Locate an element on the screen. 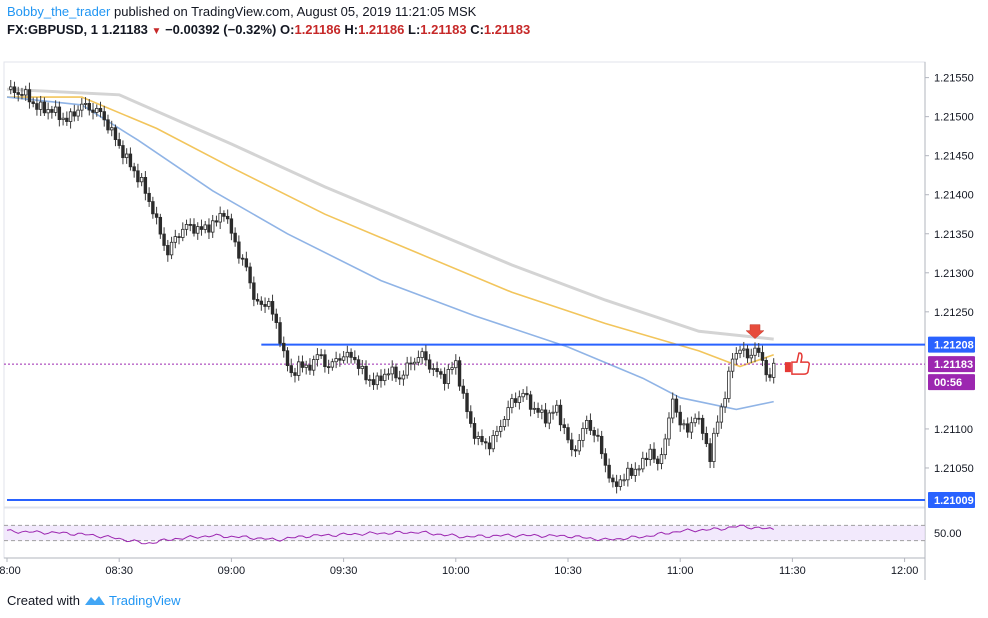 Image resolution: width=988 pixels, height=618 pixels. author-link: Bobby_the_trader is located at coordinates (59, 11).